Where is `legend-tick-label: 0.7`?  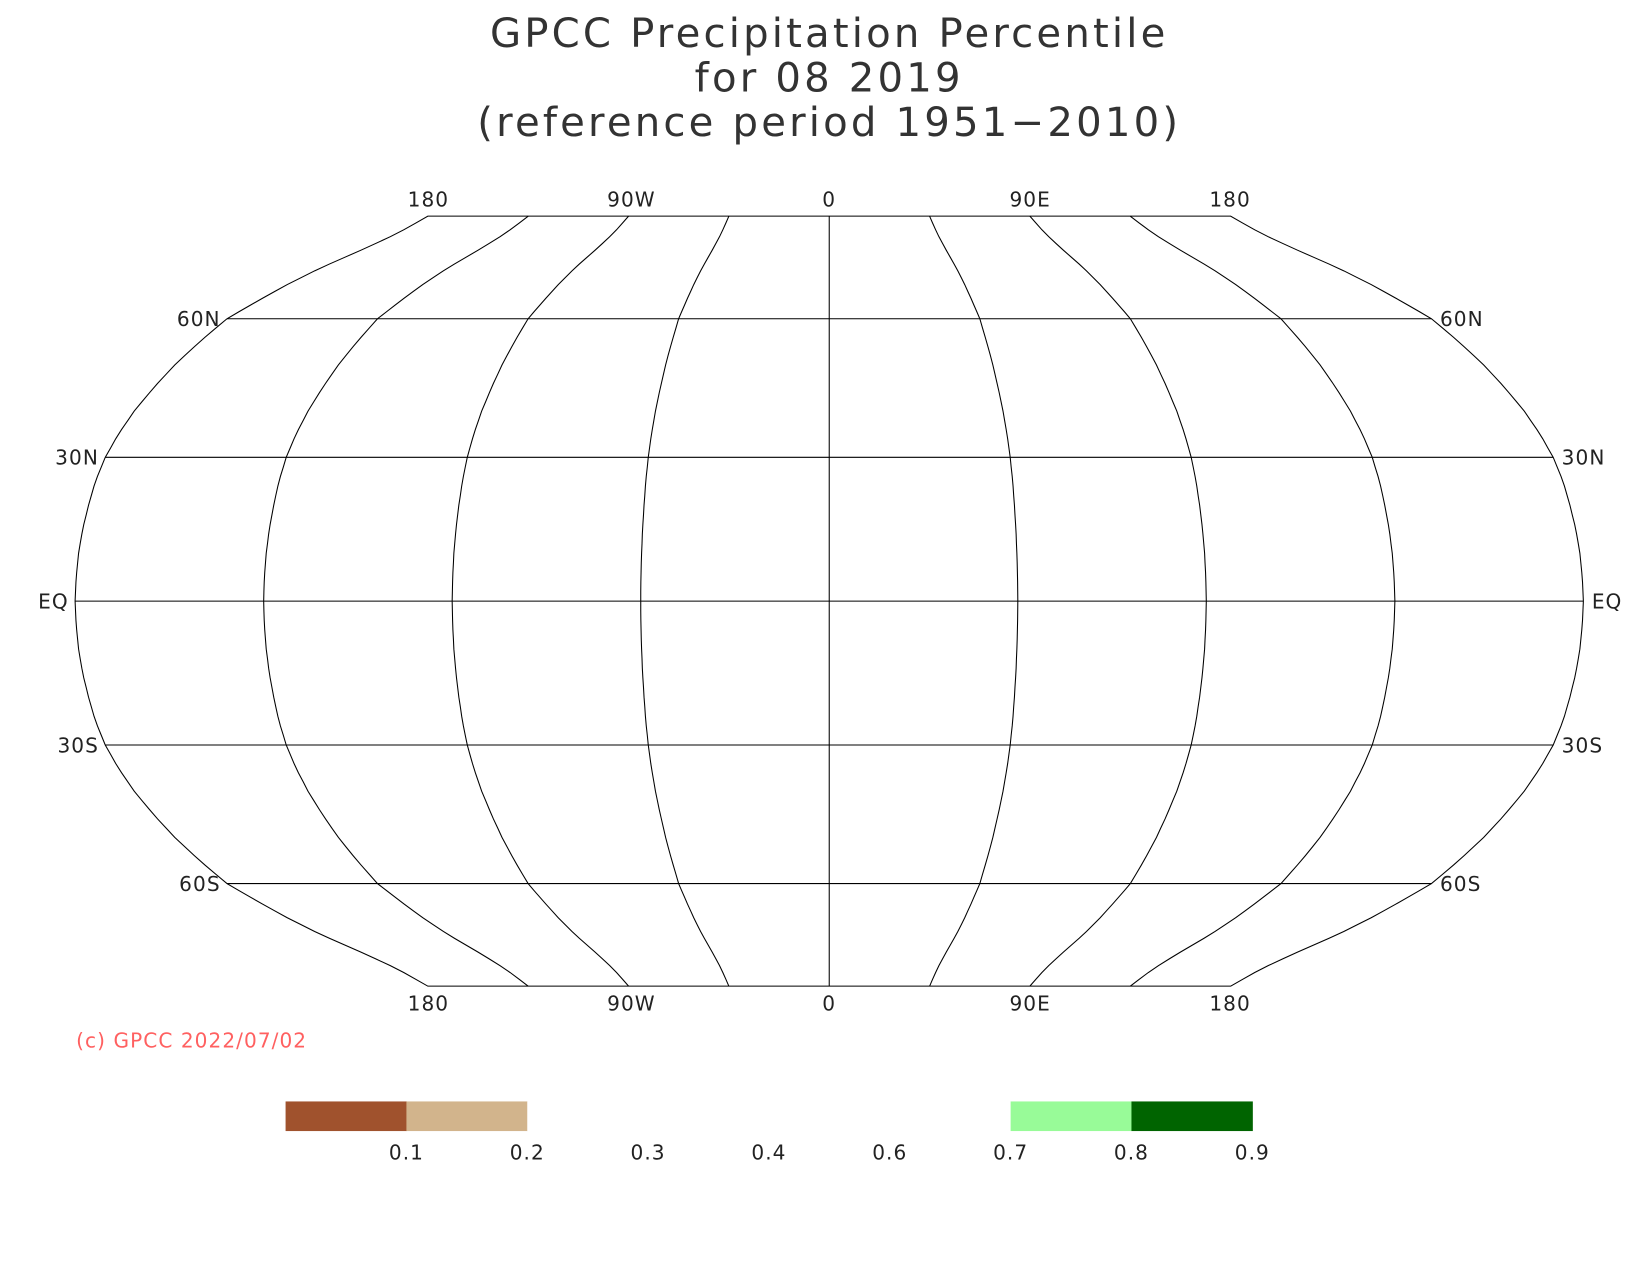 legend-tick-label: 0.7 is located at coordinates (1010, 1153).